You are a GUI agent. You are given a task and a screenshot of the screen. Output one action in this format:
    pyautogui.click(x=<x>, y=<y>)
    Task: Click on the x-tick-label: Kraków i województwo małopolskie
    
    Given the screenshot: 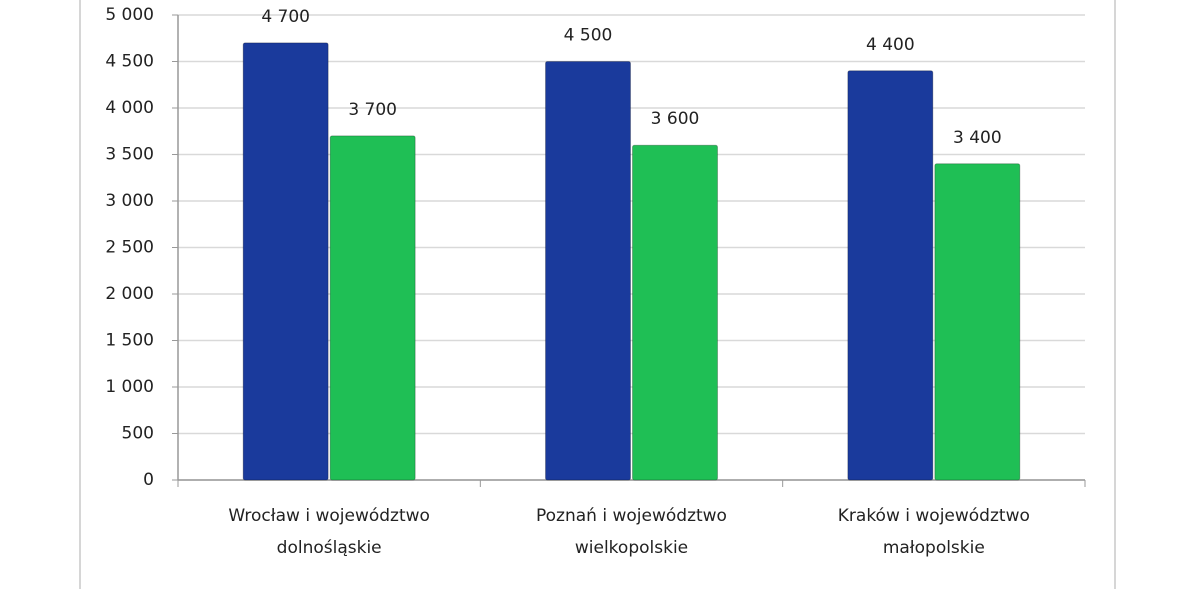 What is the action you would take?
    pyautogui.click(x=933, y=532)
    